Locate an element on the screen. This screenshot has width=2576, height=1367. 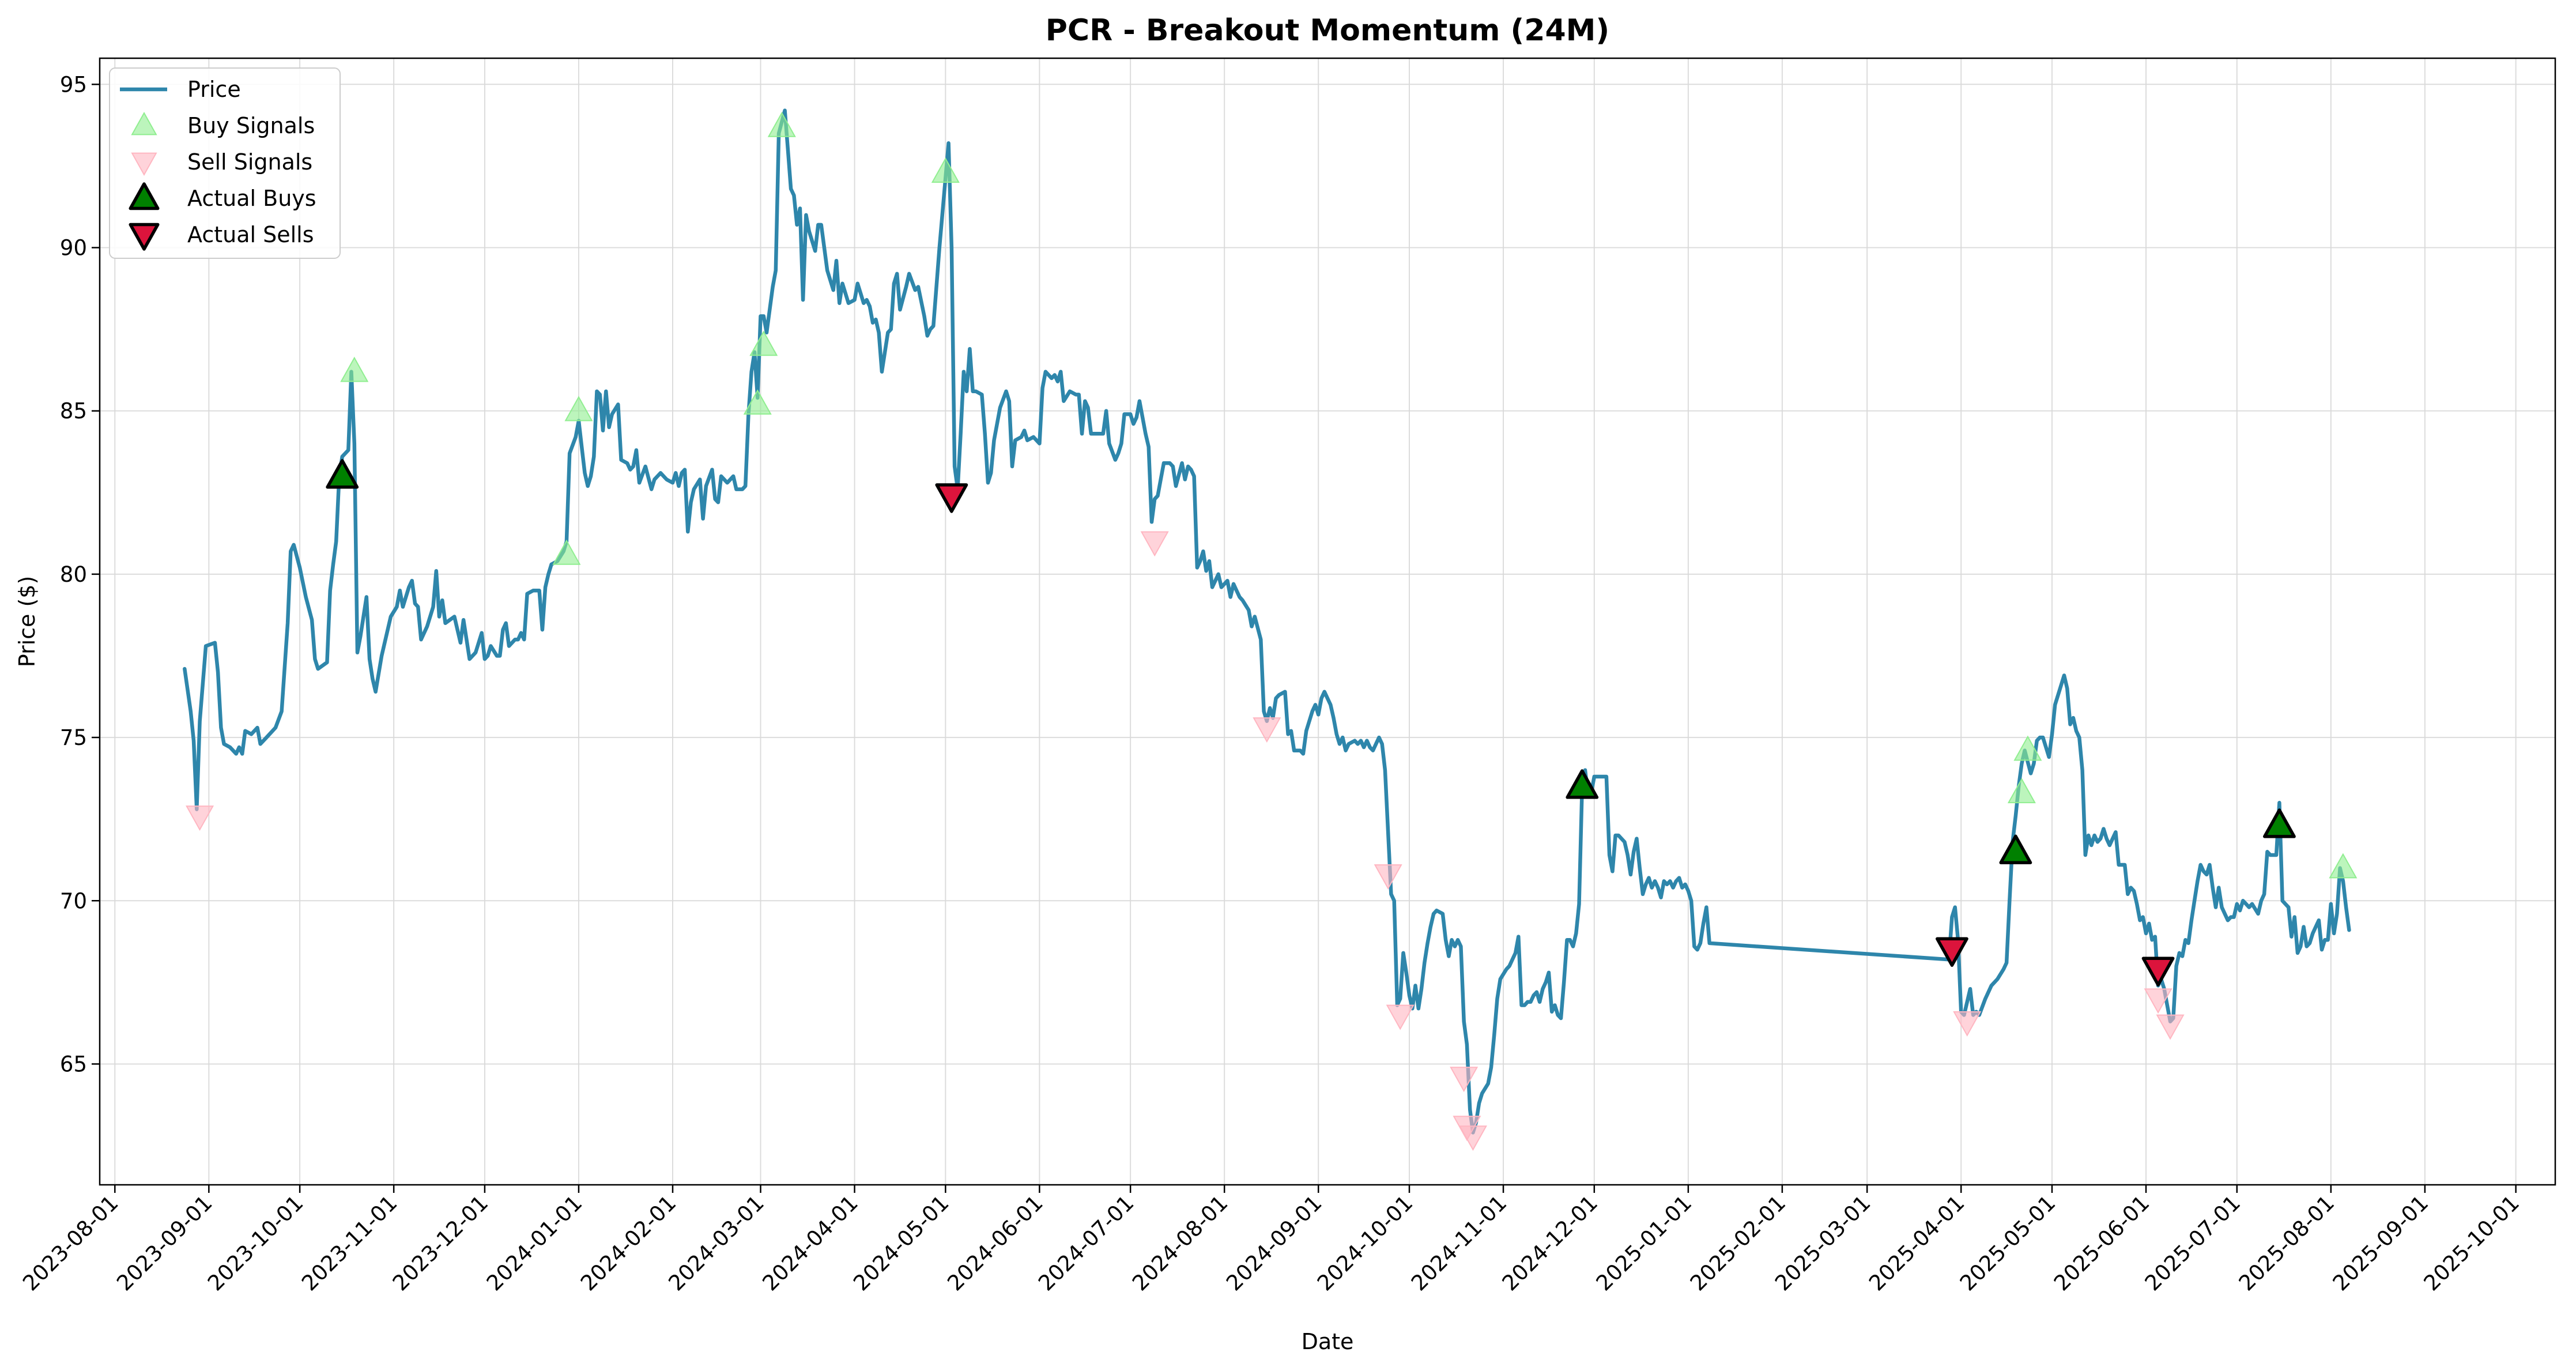
x-axis-label: Date is located at coordinates (1328, 1342).